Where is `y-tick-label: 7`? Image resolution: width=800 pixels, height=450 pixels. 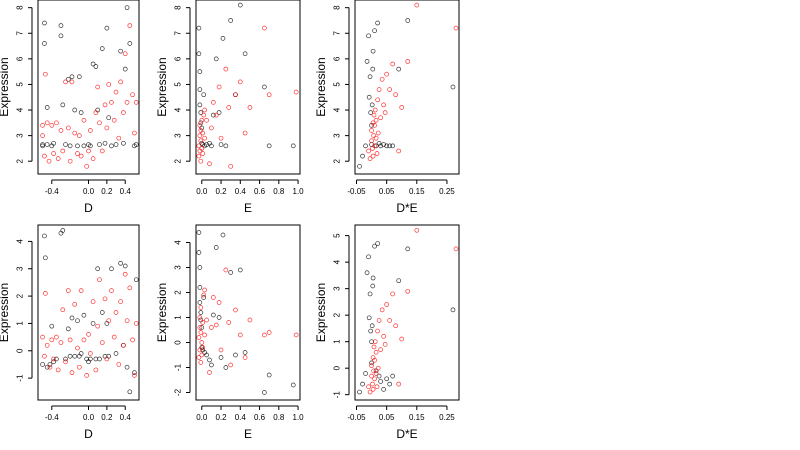 y-tick-label: 7 is located at coordinates (178, 32).